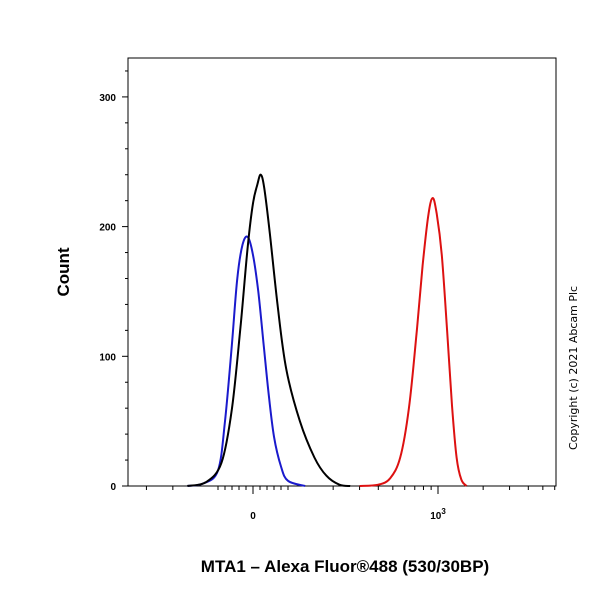  What do you see at coordinates (113, 281) in the screenshot?
I see `y-axis: 0 100 200 300` at bounding box center [113, 281].